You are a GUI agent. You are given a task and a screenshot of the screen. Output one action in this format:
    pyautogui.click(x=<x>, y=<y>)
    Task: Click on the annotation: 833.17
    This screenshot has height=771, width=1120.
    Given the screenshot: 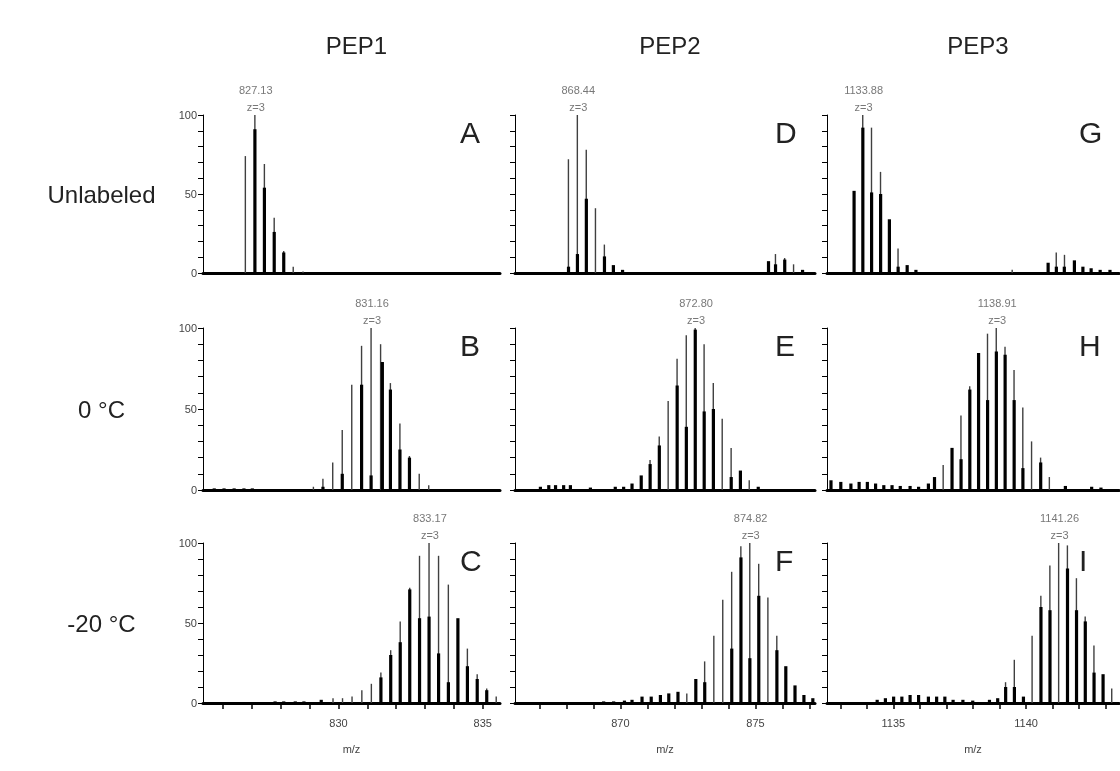 What is the action you would take?
    pyautogui.click(x=430, y=517)
    